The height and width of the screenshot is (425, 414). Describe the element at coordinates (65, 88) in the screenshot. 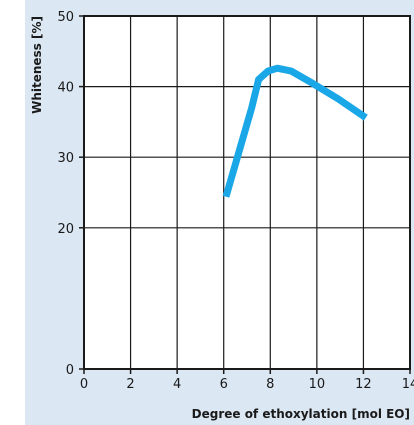

I see `y-tick-label-40: 40` at that location.